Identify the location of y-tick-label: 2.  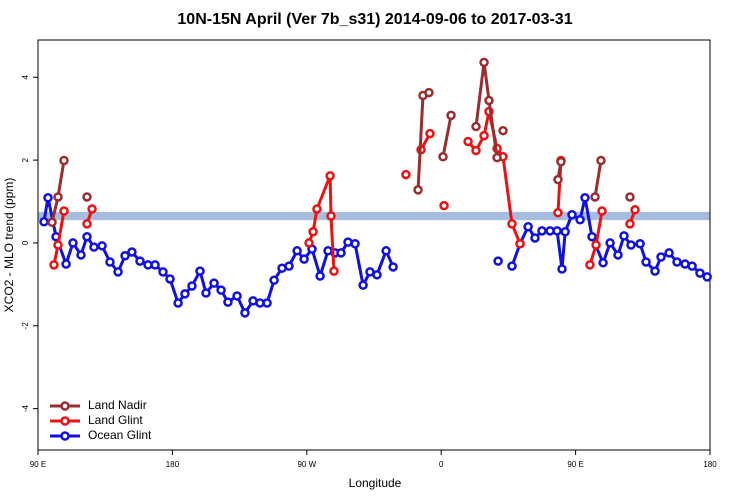
(25, 159).